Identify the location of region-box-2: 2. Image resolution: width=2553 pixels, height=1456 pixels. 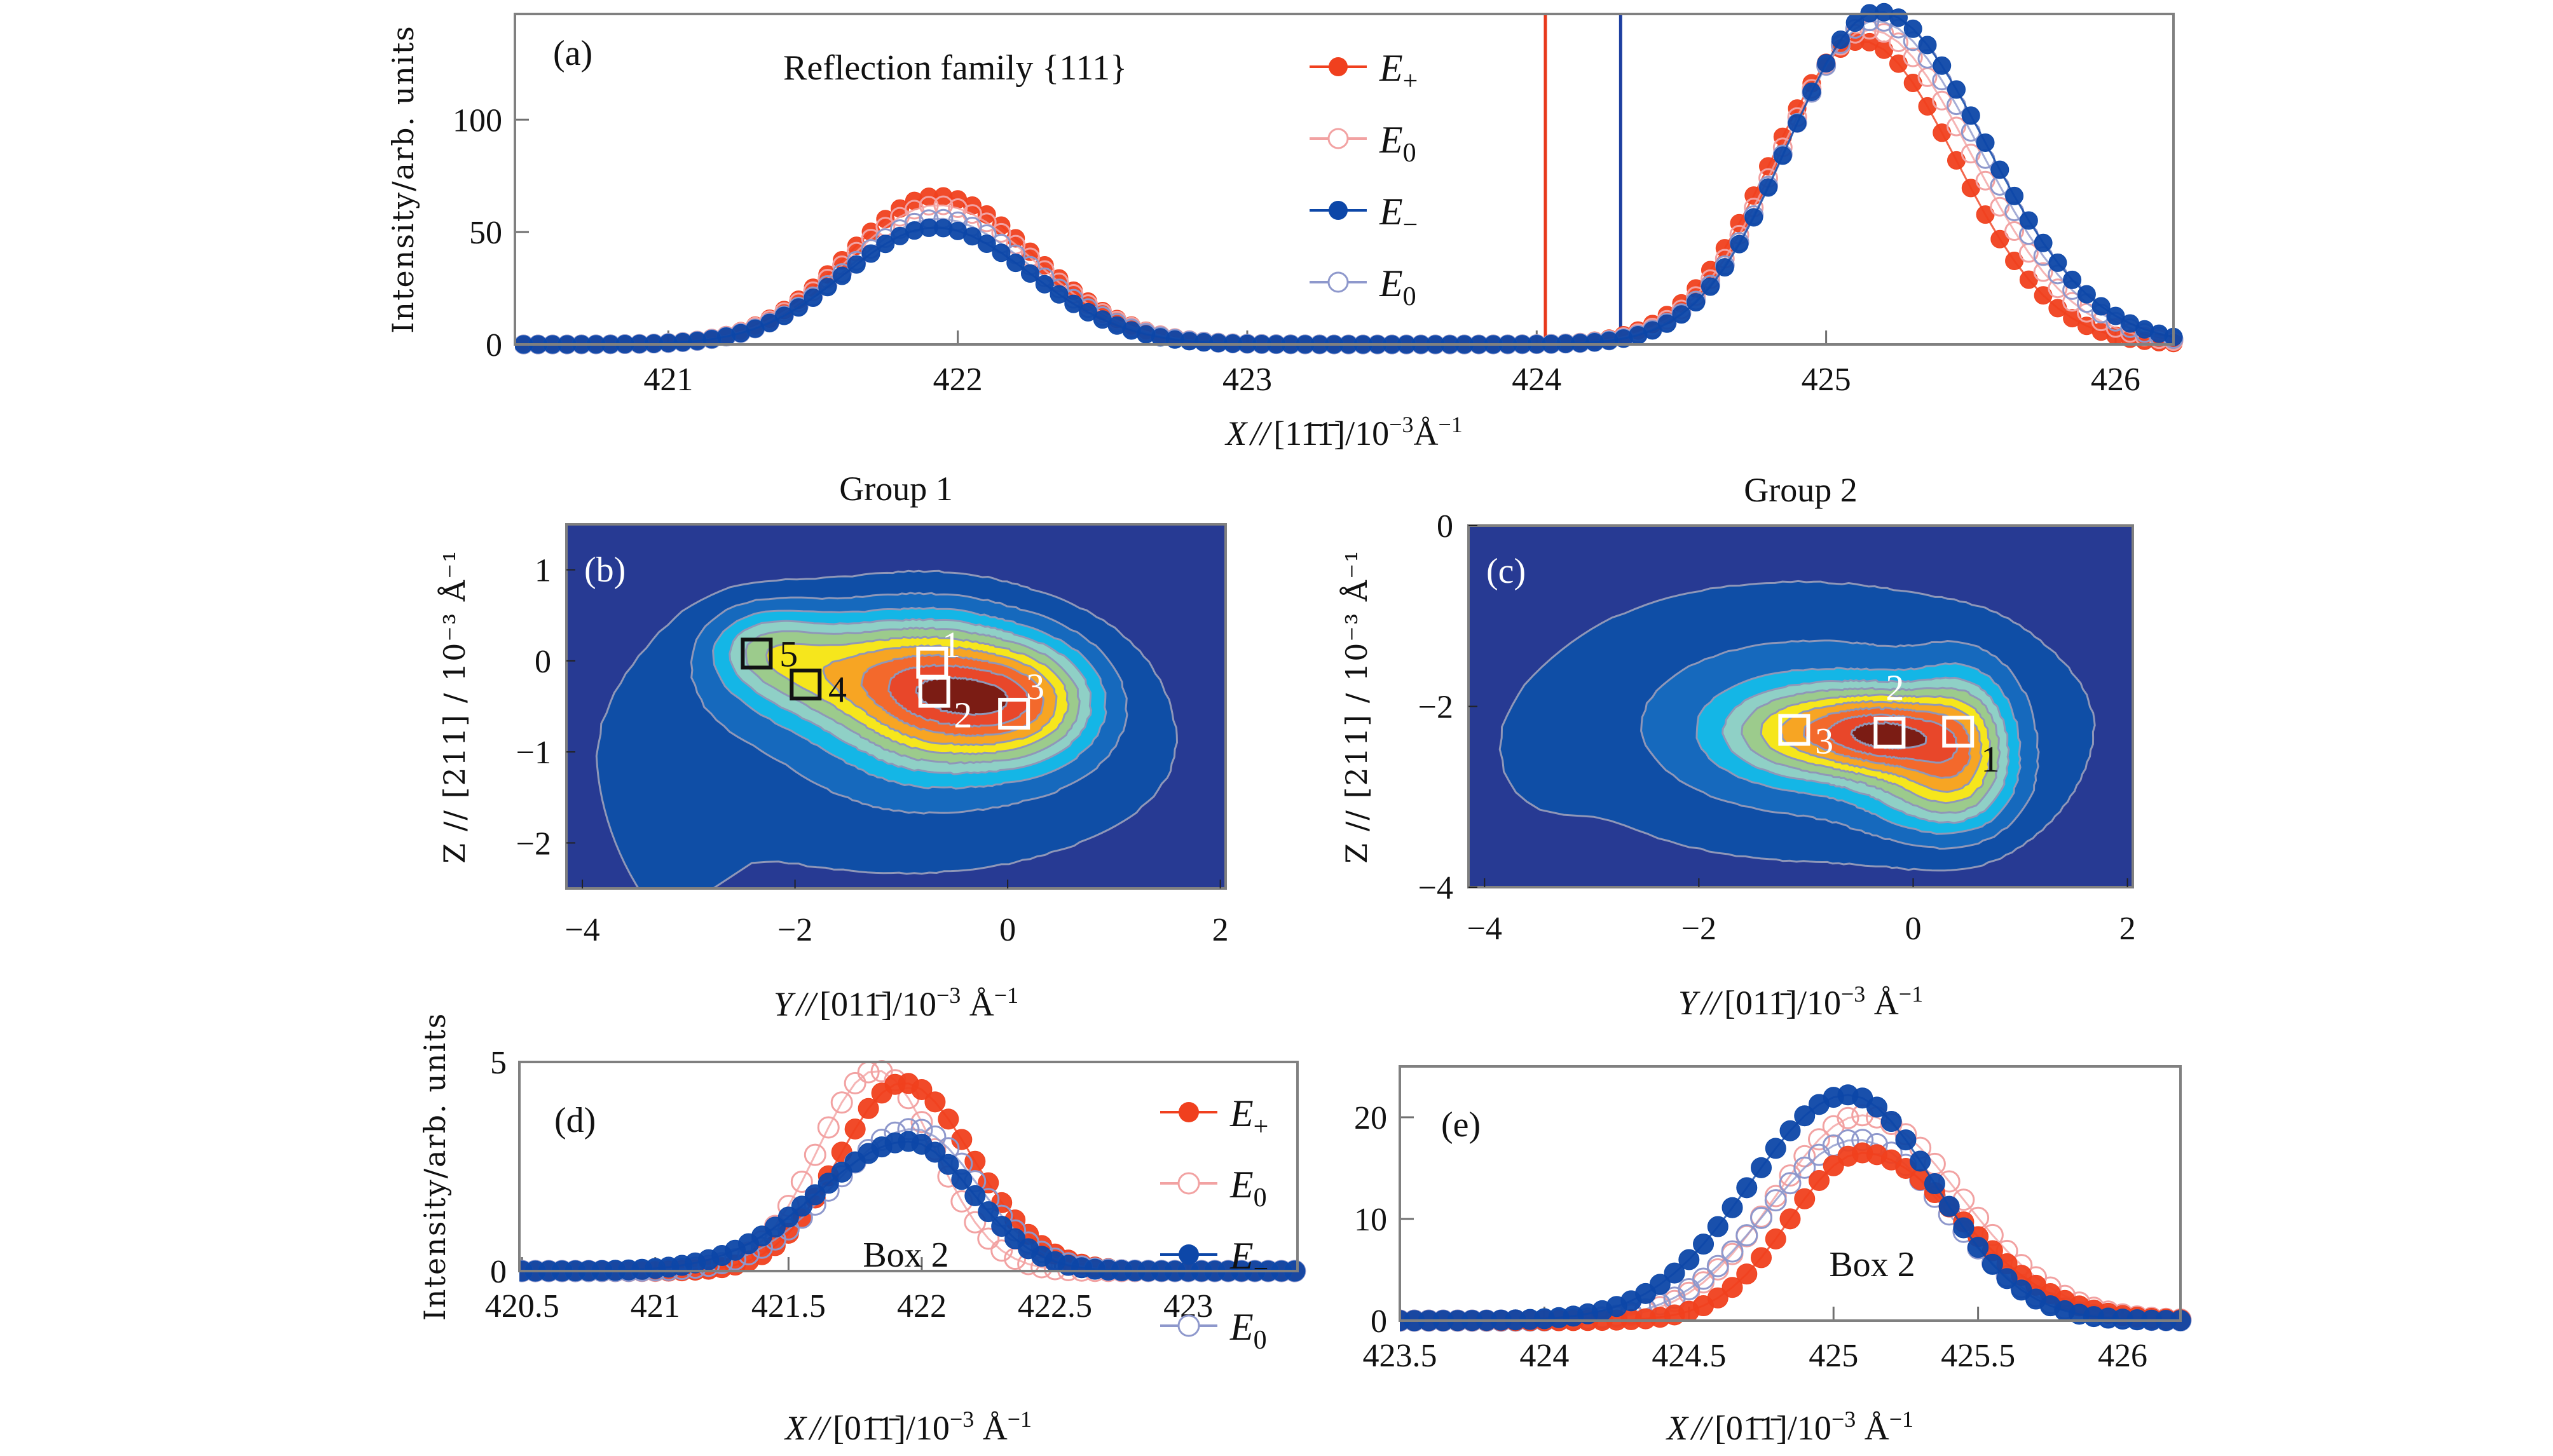
(945, 705).